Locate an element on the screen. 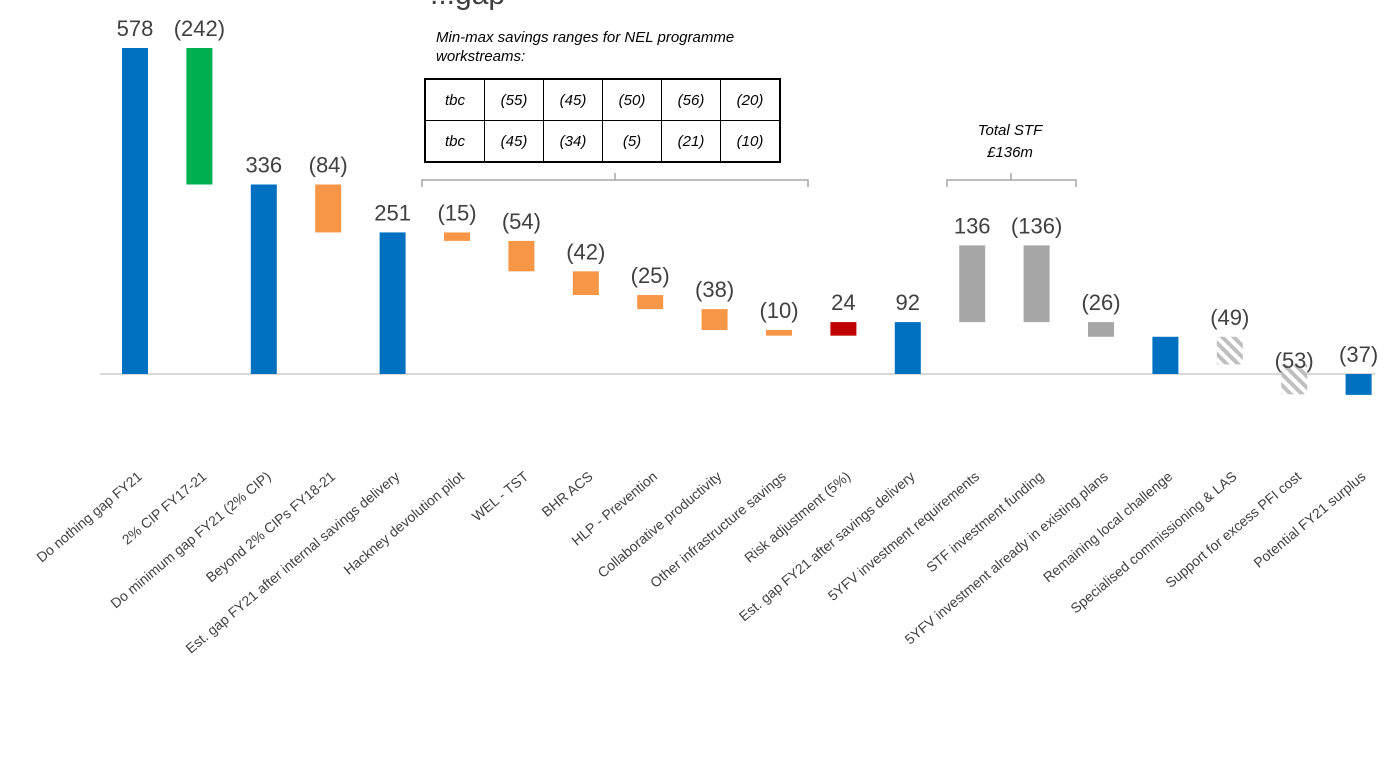  bar-value-label: 251 is located at coordinates (392, 212).